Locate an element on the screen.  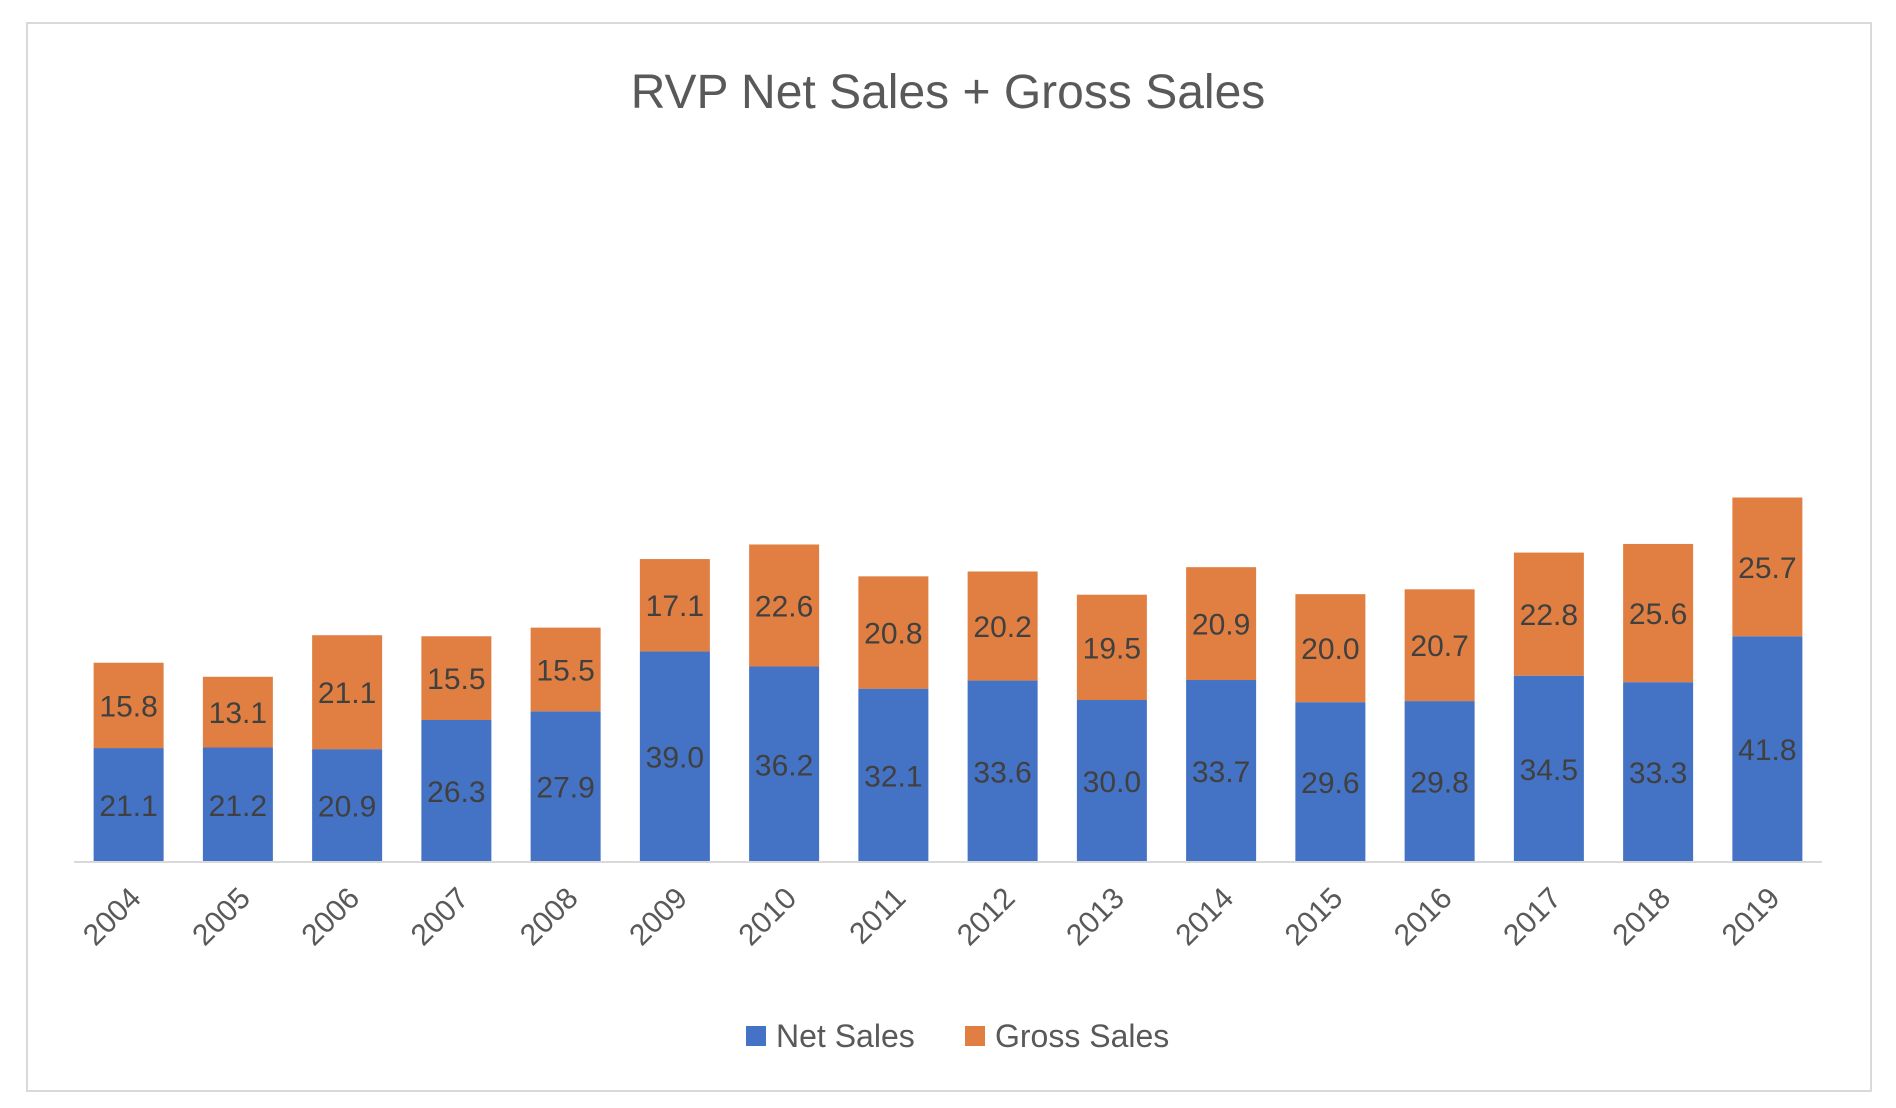
data-label-net-sales-2006: 20.9 is located at coordinates (347, 807).